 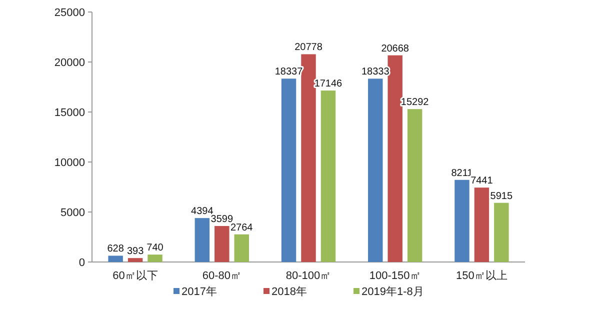 What do you see at coordinates (501, 196) in the screenshot?
I see `data-label: 5915` at bounding box center [501, 196].